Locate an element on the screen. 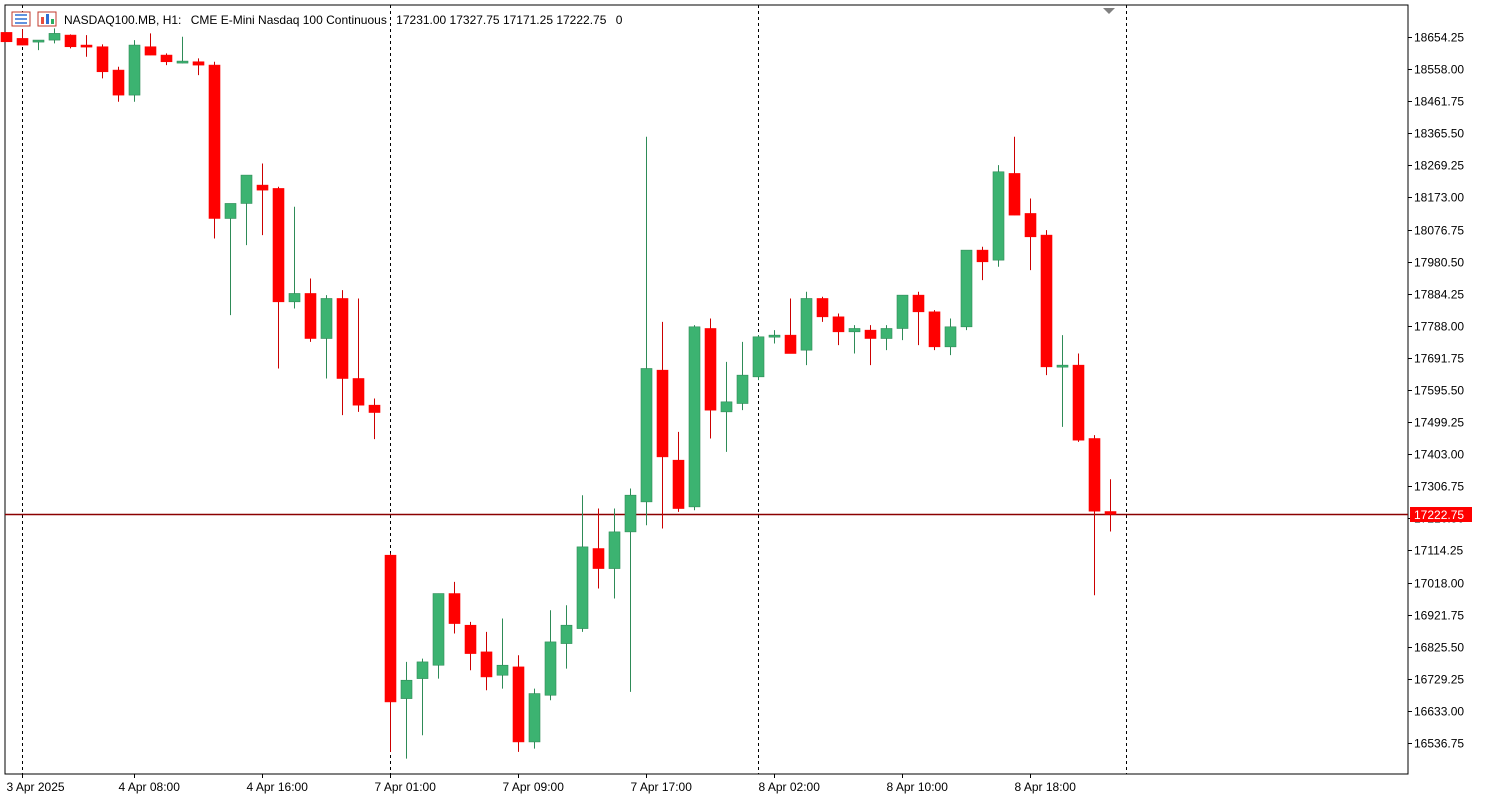 This screenshot has width=1487, height=800. shift-triangle-icon is located at coordinates (1109, 11).